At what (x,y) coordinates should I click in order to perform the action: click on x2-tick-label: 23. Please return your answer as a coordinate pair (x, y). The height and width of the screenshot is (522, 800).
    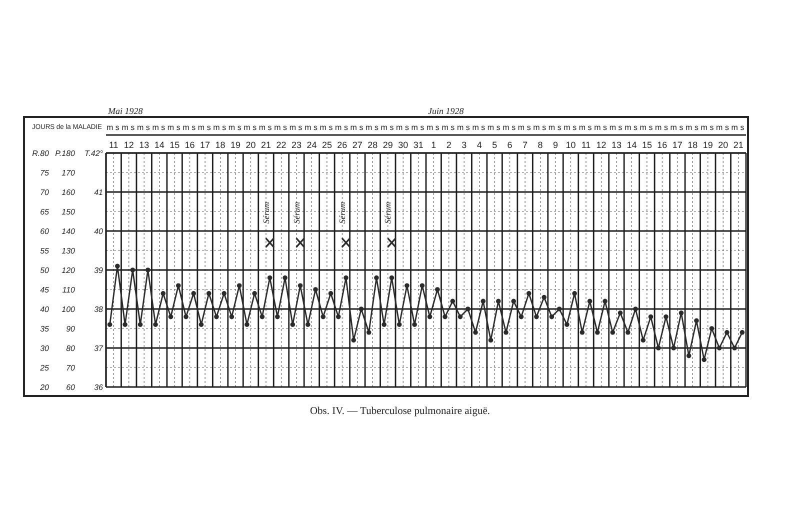
    Looking at the image, I should click on (296, 145).